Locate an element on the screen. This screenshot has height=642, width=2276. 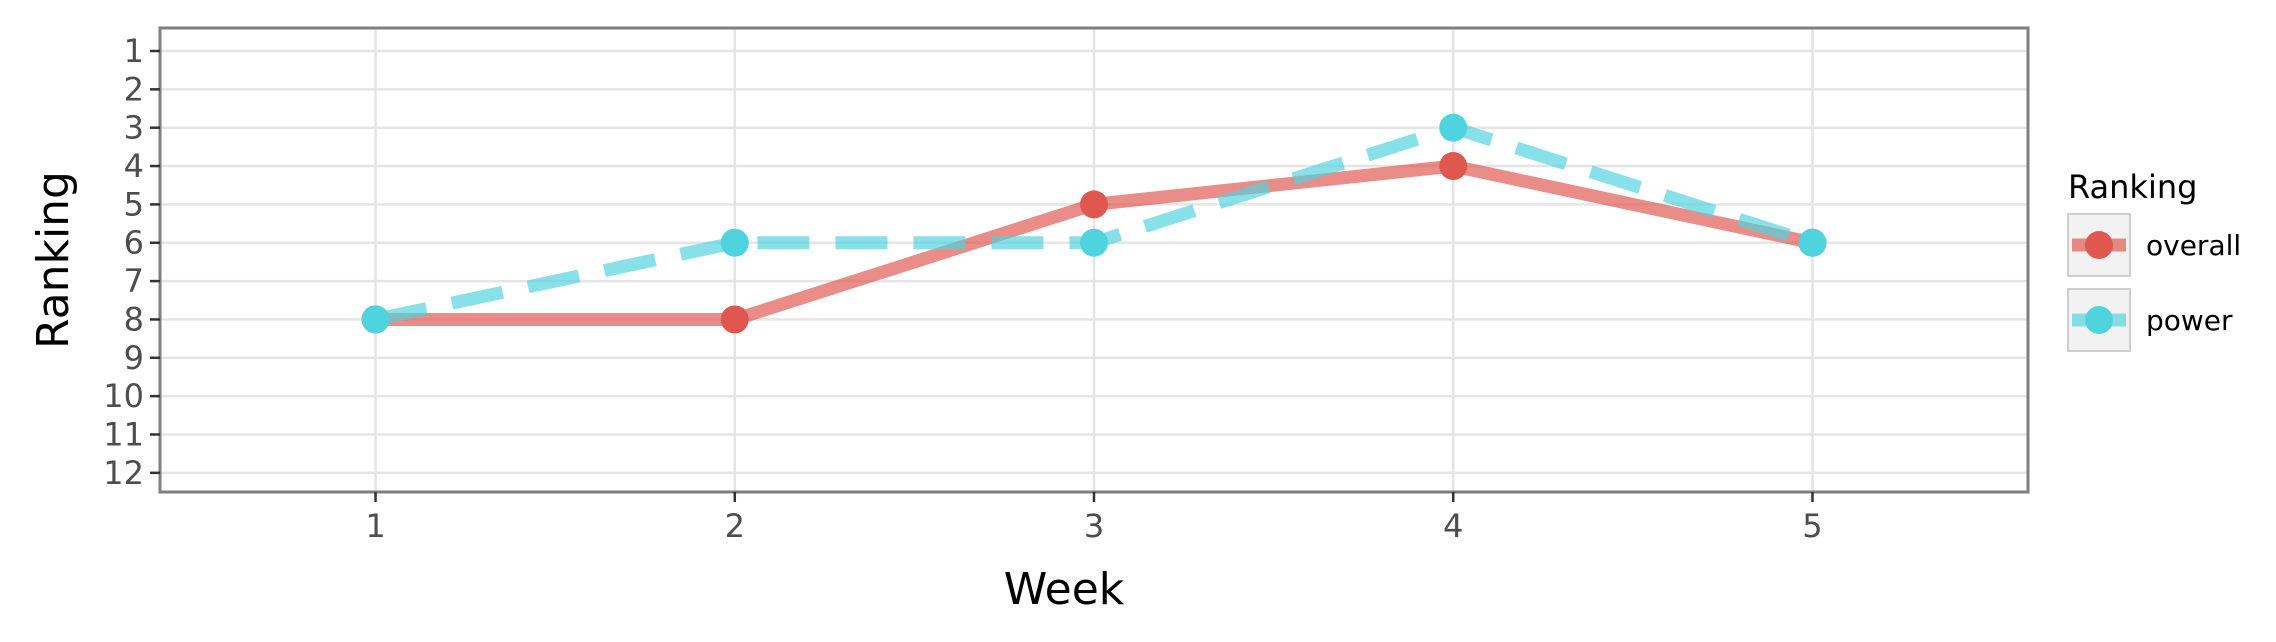
x-tick-label: 5 is located at coordinates (1812, 526).